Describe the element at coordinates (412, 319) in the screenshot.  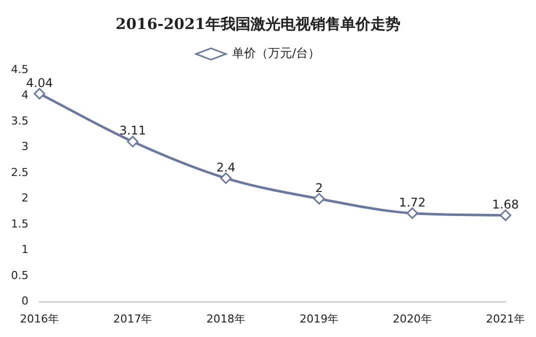
I see `x-tick-label: 2020年` at that location.